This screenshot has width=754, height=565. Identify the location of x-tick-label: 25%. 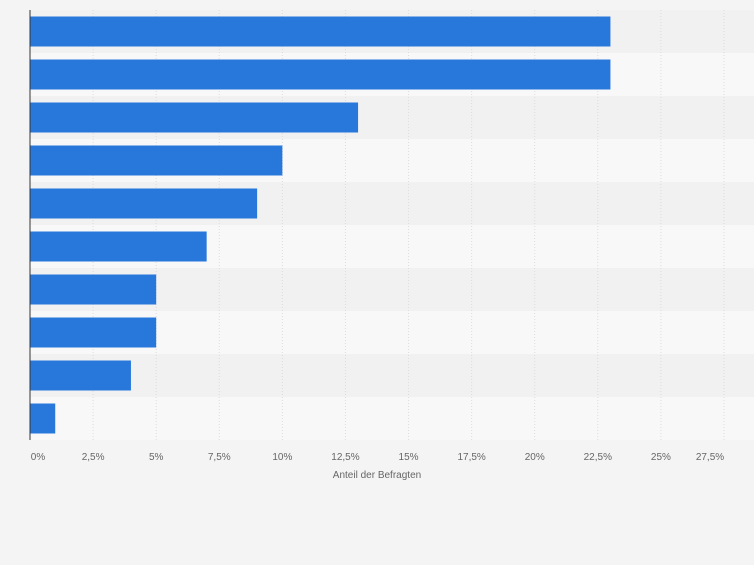
(661, 457).